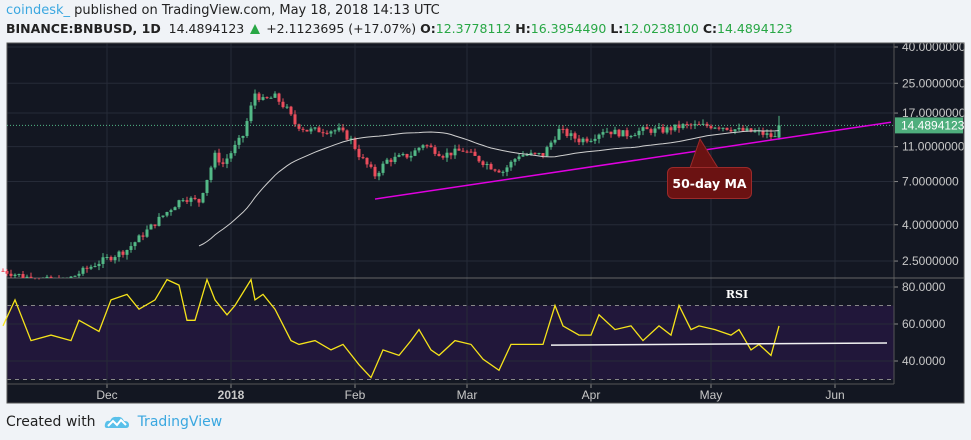 This screenshot has height=440, width=971. Describe the element at coordinates (38, 10) in the screenshot. I see `publisher-link: coindesk_` at that location.